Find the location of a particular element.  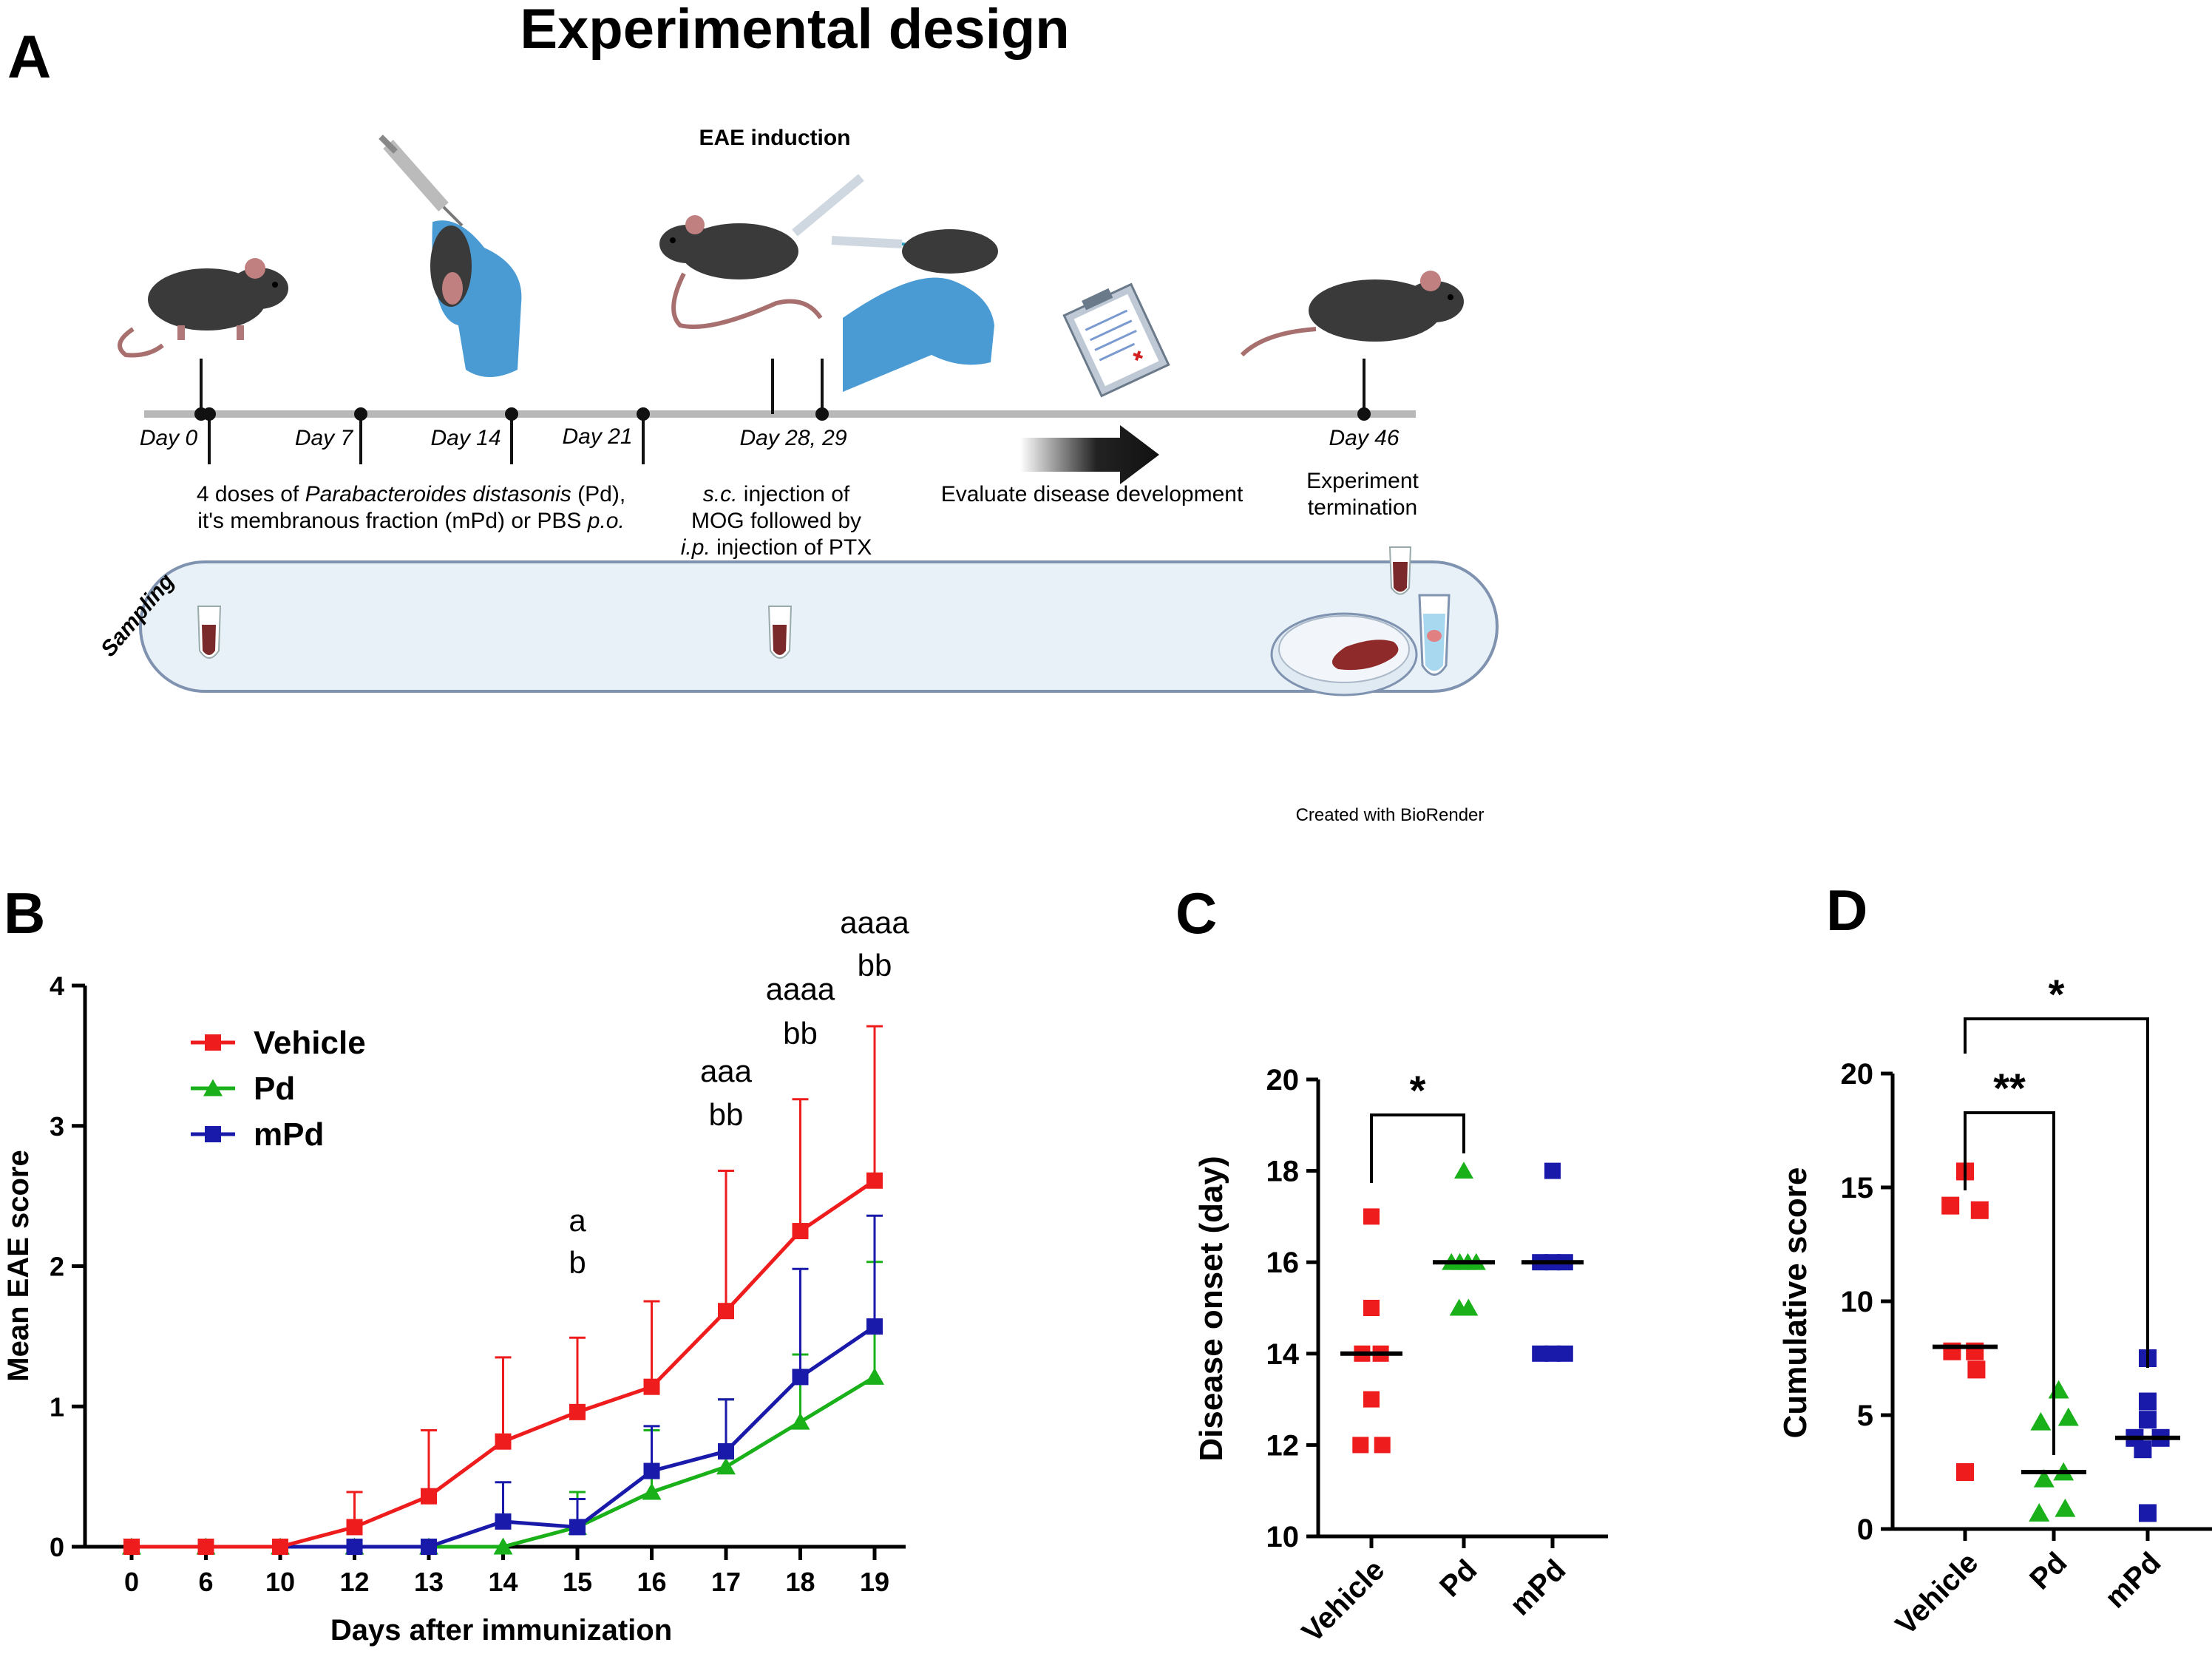

timeline-dots is located at coordinates (782, 414).